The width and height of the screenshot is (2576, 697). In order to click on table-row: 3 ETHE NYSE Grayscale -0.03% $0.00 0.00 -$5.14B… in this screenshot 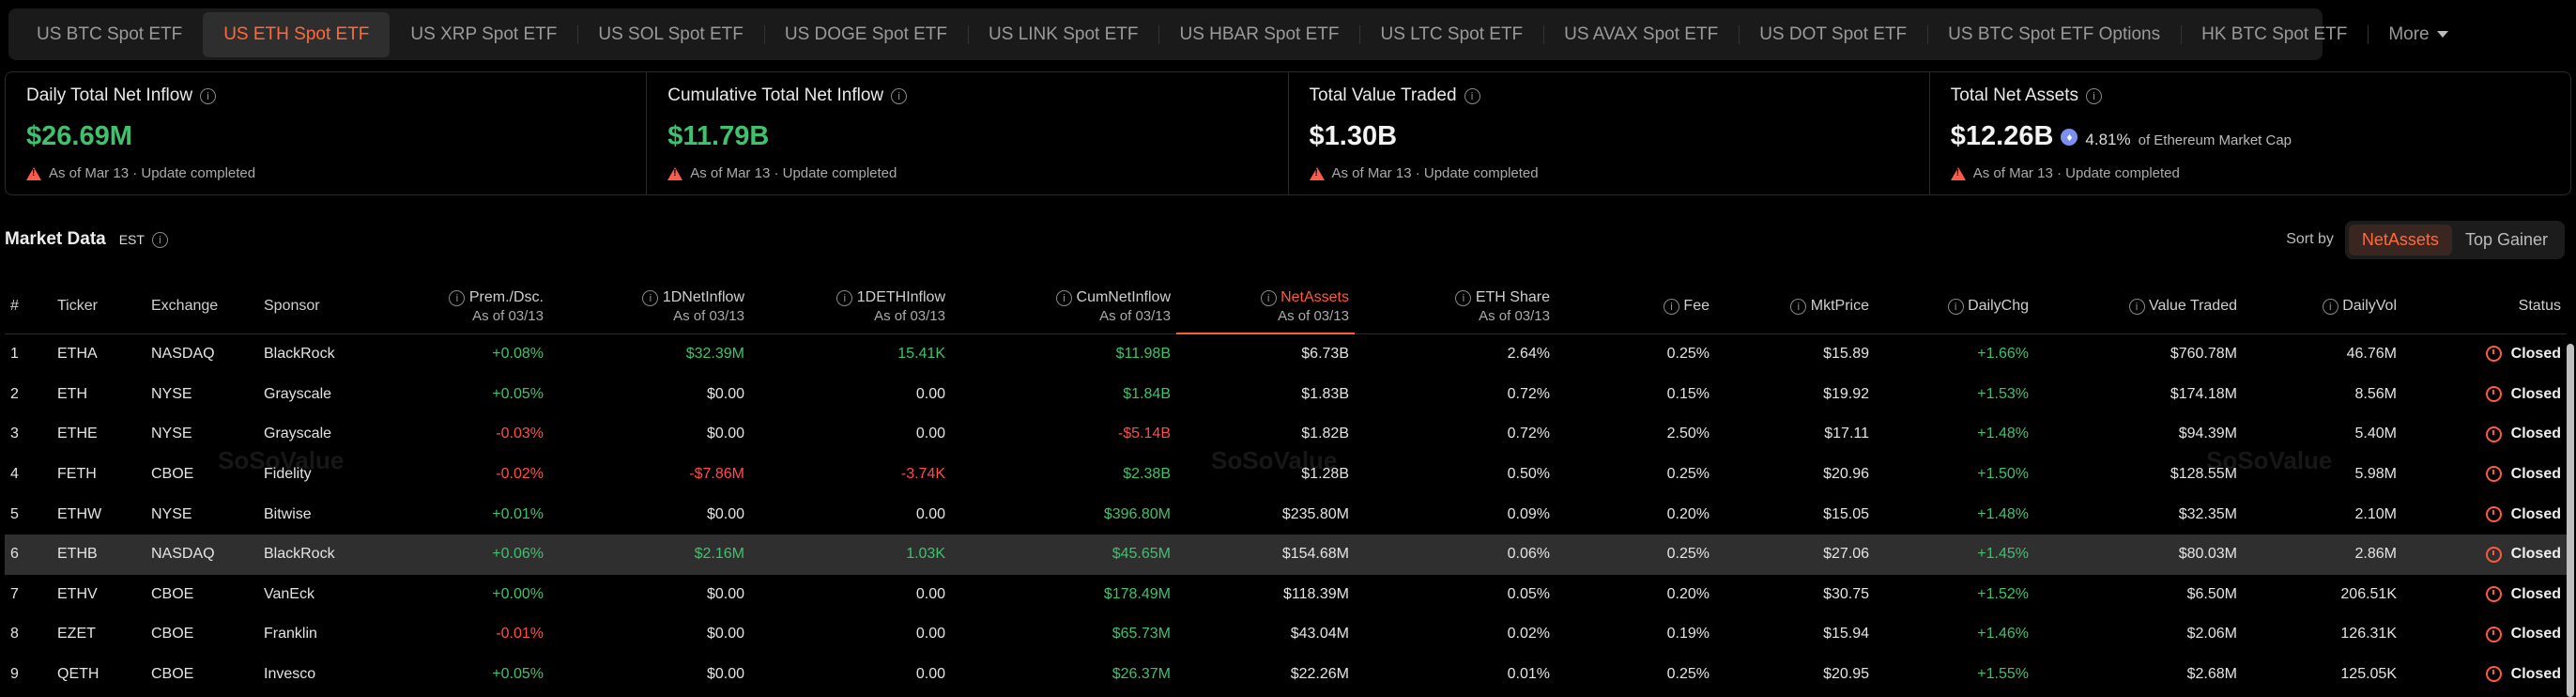, I will do `click(1286, 434)`.